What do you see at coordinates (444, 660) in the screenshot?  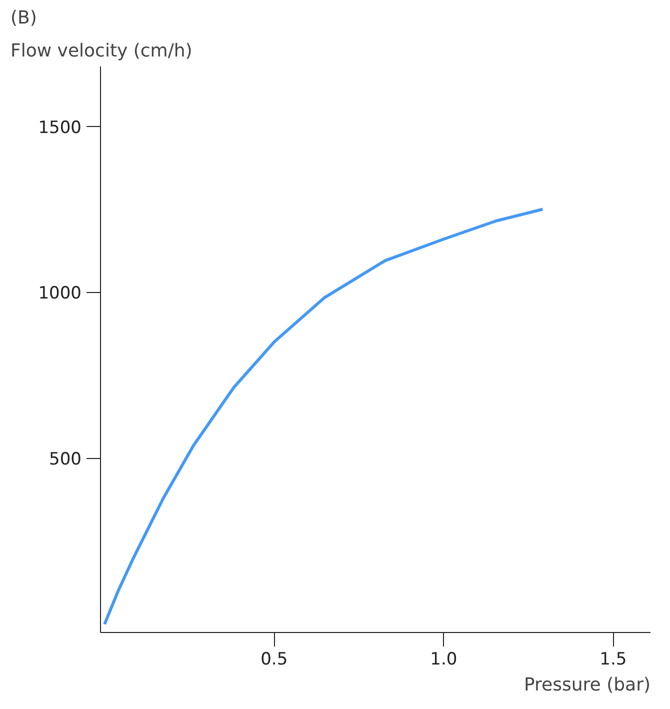 I see `x-tick-label: 1.0` at bounding box center [444, 660].